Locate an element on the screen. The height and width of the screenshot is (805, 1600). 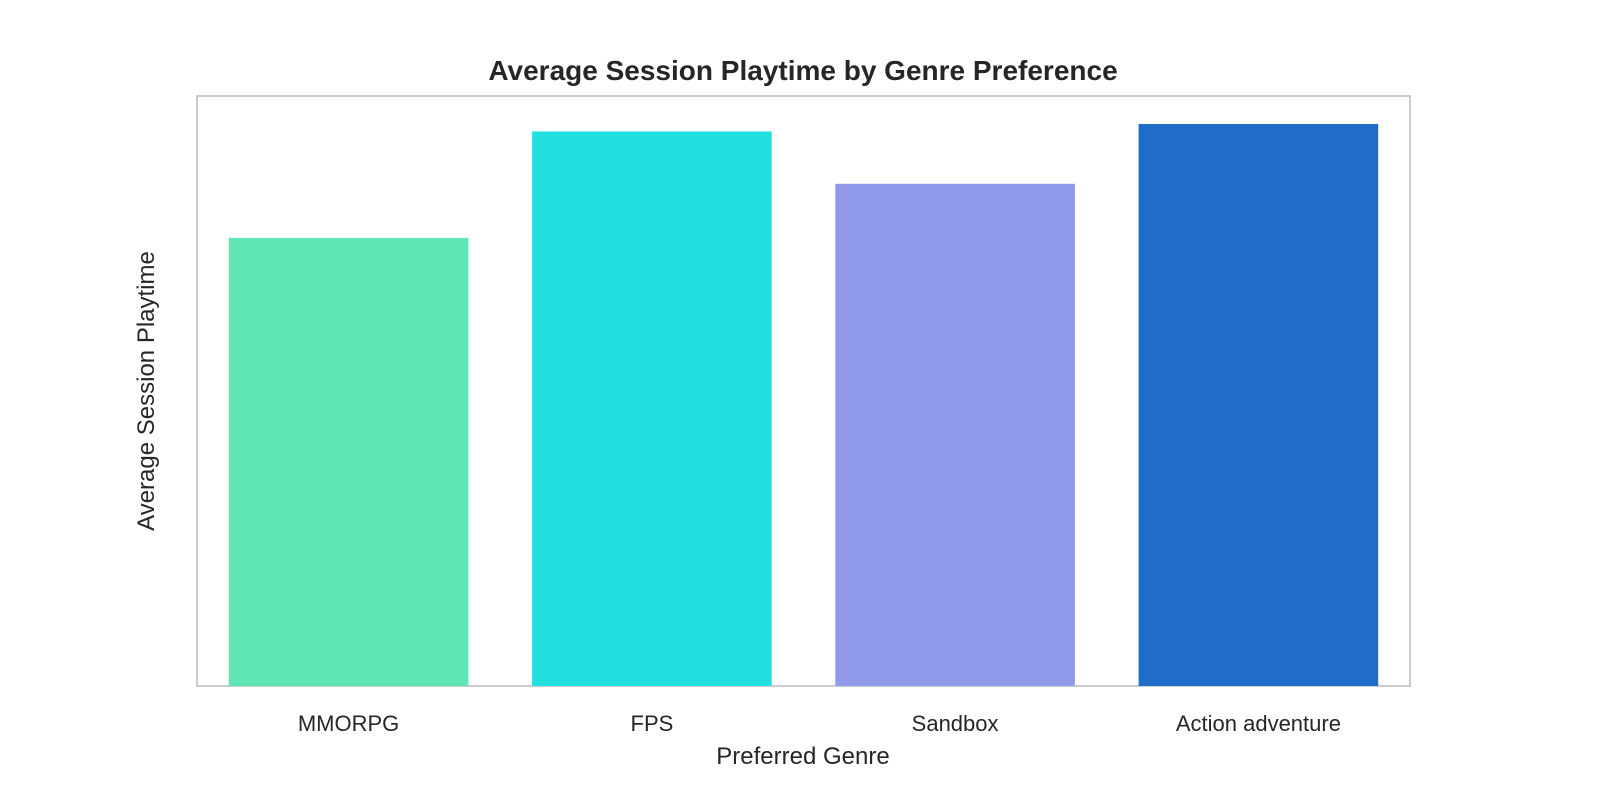
x-tick-label: MMORPG is located at coordinates (348, 723).